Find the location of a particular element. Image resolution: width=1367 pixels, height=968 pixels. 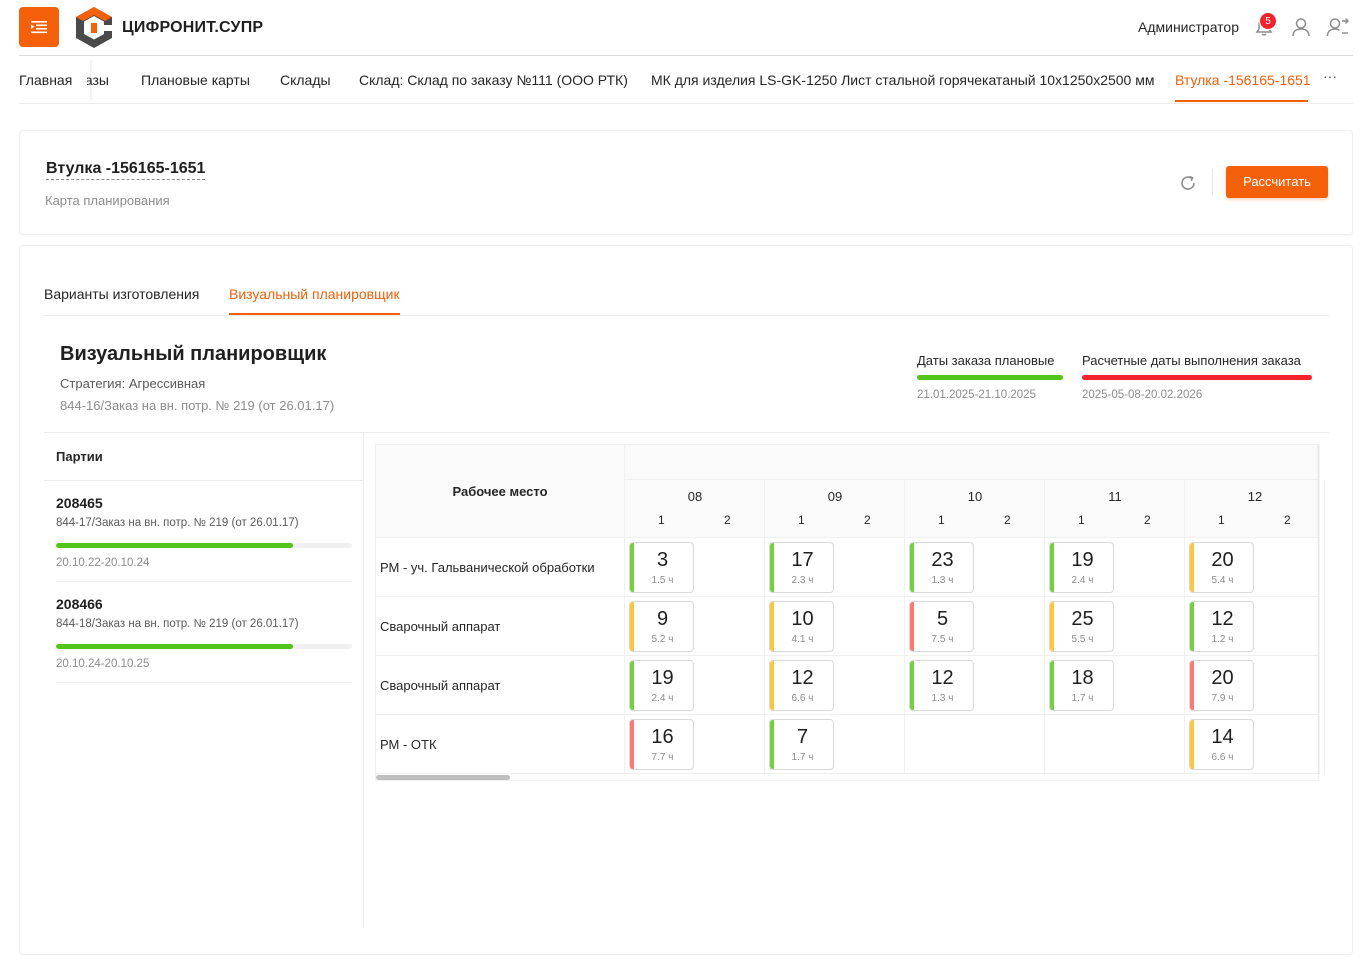

tab-variants: Варианты изготовления is located at coordinates (122, 294).